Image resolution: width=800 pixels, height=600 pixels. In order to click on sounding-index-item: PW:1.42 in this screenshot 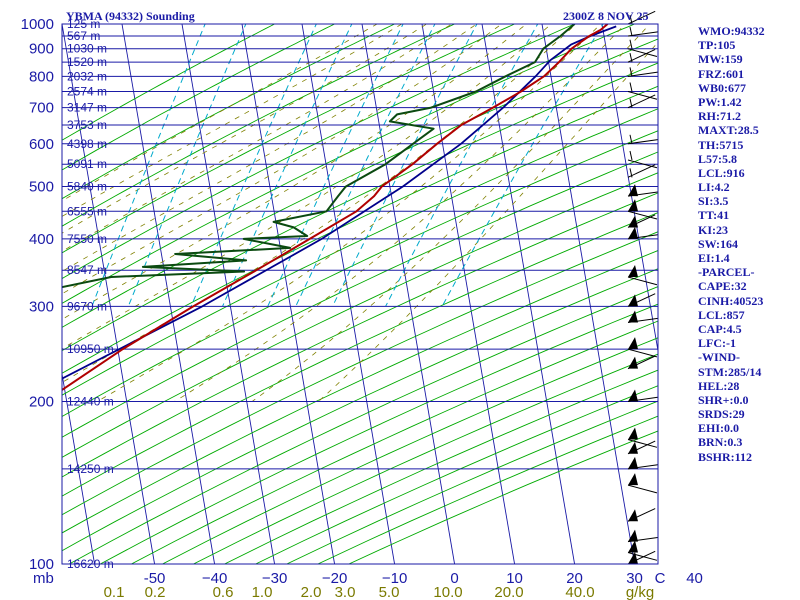, I will do `click(720, 101)`.